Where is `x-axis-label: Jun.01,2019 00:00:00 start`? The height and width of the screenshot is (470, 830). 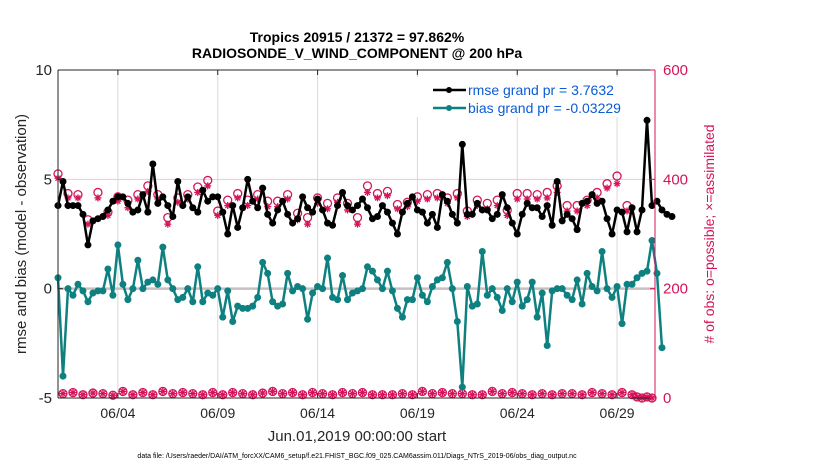 x-axis-label: Jun.01,2019 00:00:00 start is located at coordinates (357, 436).